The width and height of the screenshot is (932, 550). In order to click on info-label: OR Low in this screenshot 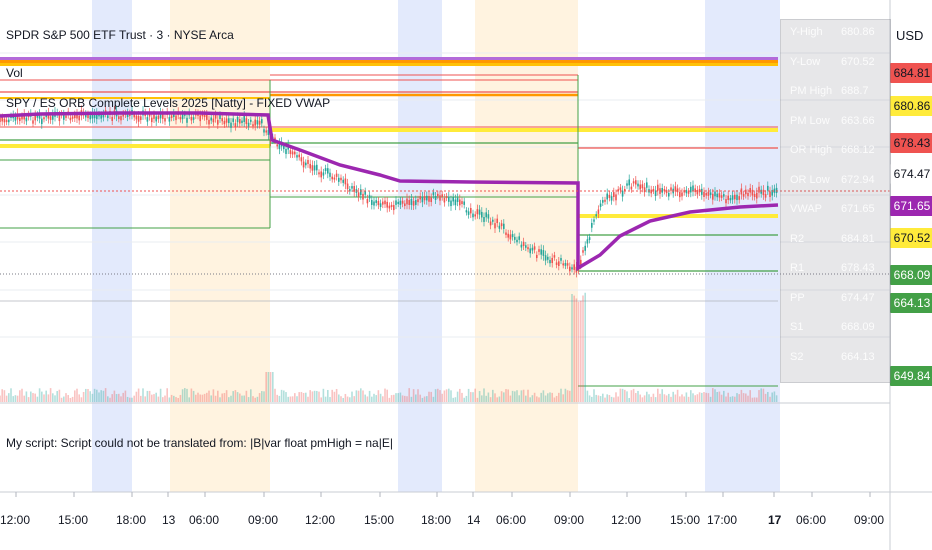, I will do `click(810, 179)`.